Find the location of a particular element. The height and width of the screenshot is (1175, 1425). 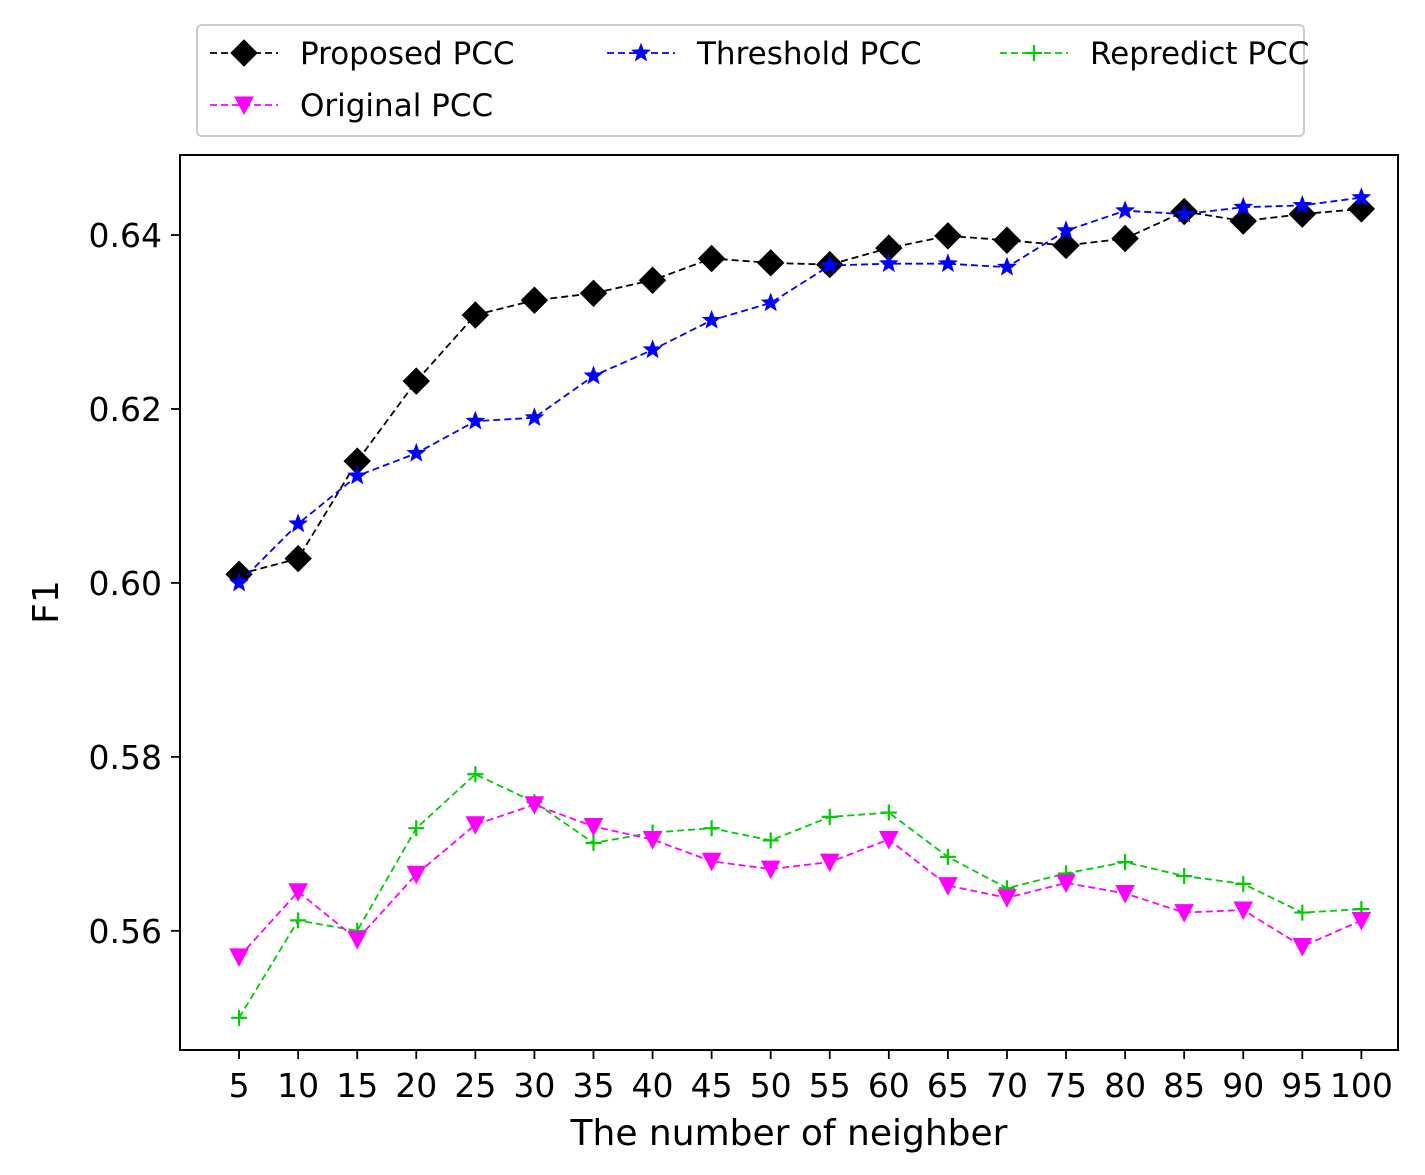

x-tick-label: 70 is located at coordinates (1007, 1085).